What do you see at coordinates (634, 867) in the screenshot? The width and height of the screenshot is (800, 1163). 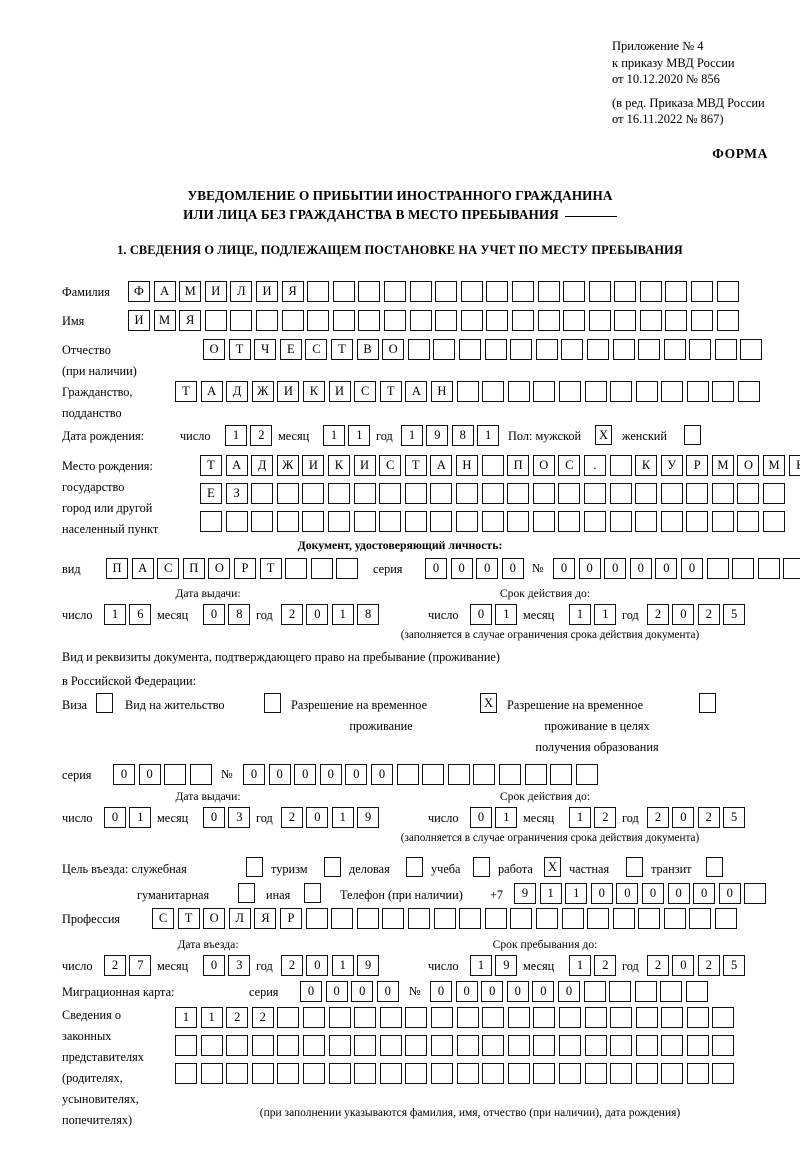 I see `purpose-private-checkbox` at bounding box center [634, 867].